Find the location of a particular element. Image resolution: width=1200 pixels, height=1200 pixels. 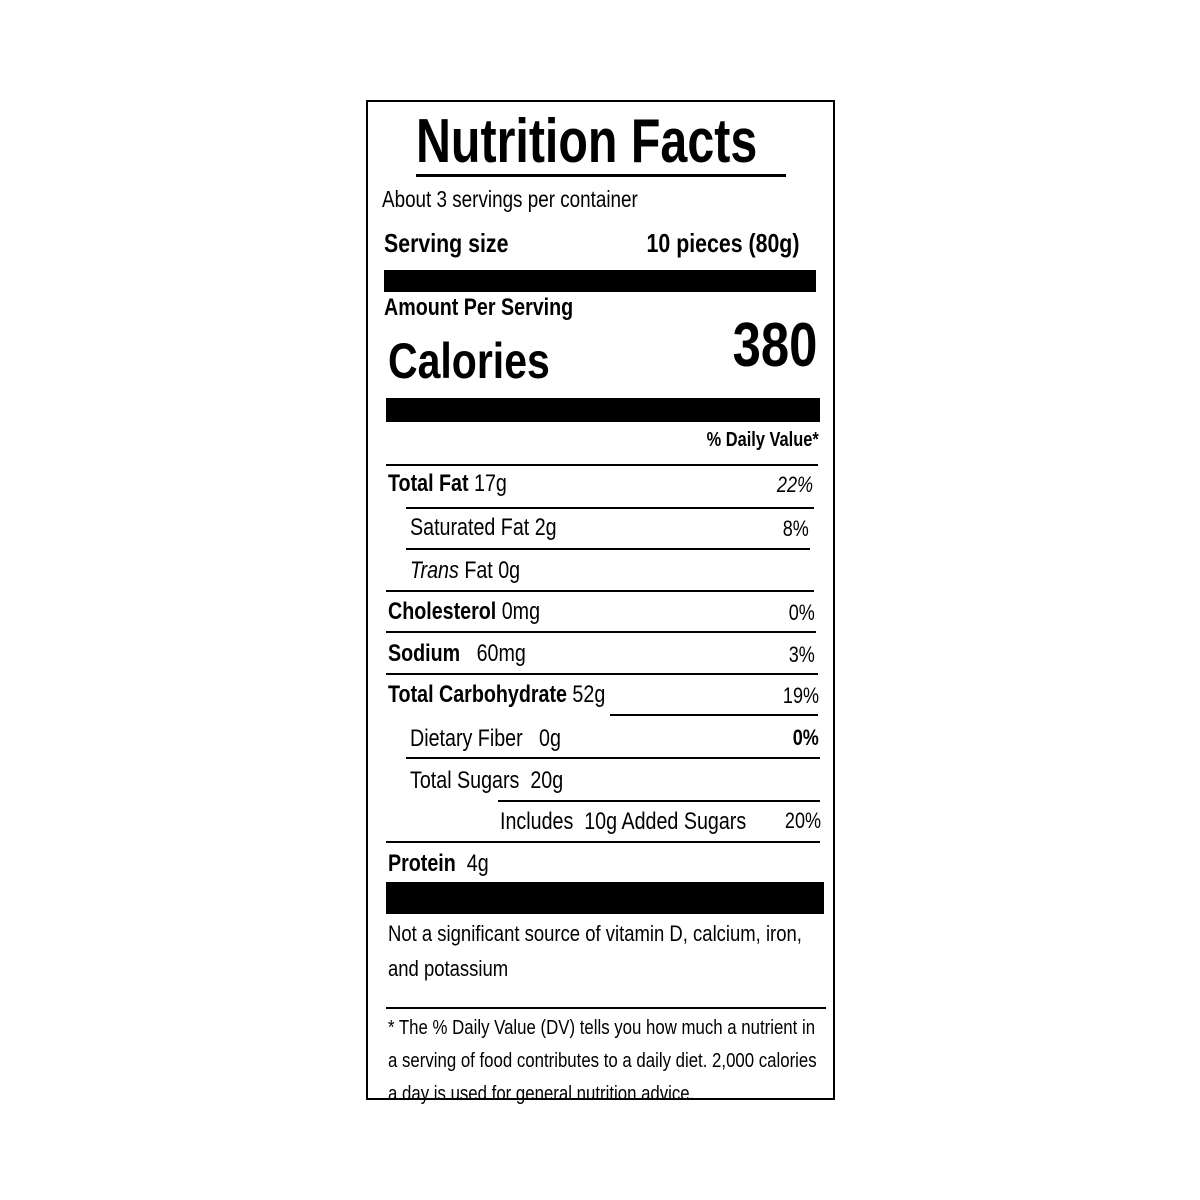

nutrient-row-added-sugars: Includes 10g Added Sugars is located at coordinates (623, 821).